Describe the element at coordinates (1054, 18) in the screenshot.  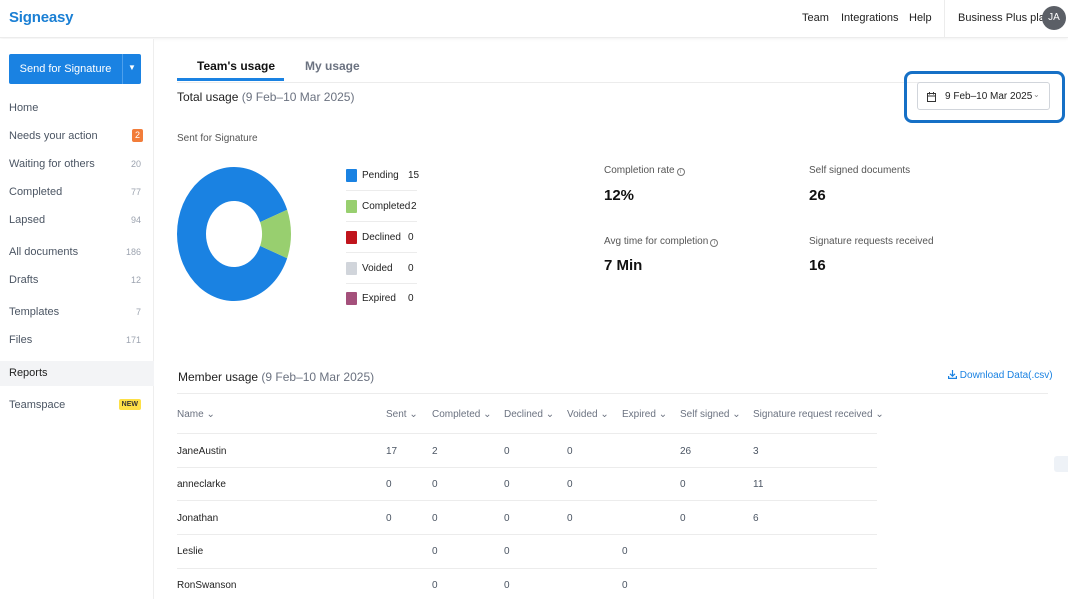
I see `avatar: JA` at that location.